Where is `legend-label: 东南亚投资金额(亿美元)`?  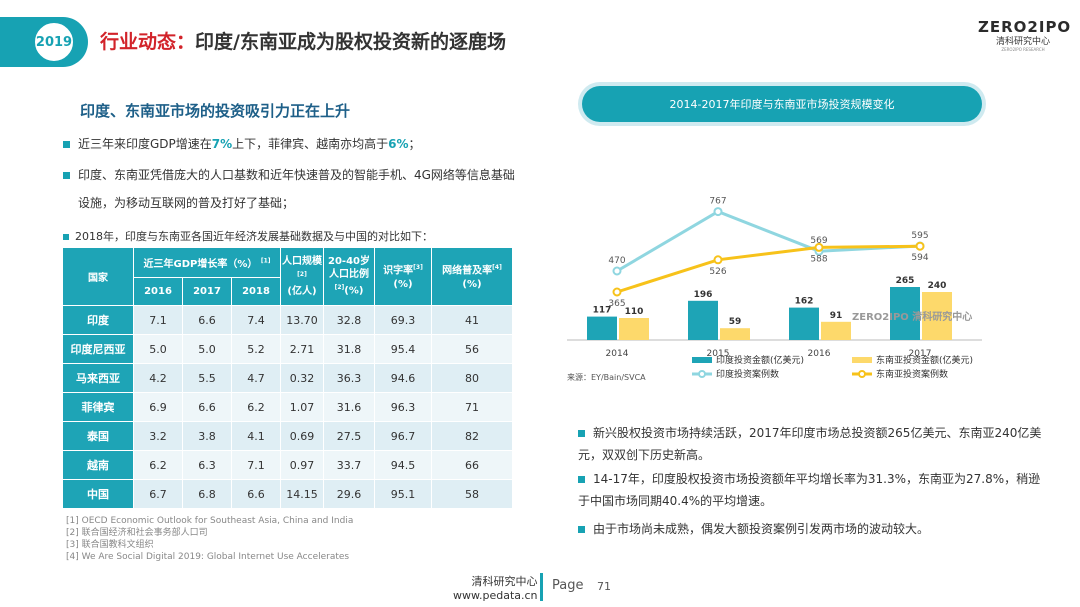
legend-label: 东南亚投资金额(亿美元) is located at coordinates (924, 360).